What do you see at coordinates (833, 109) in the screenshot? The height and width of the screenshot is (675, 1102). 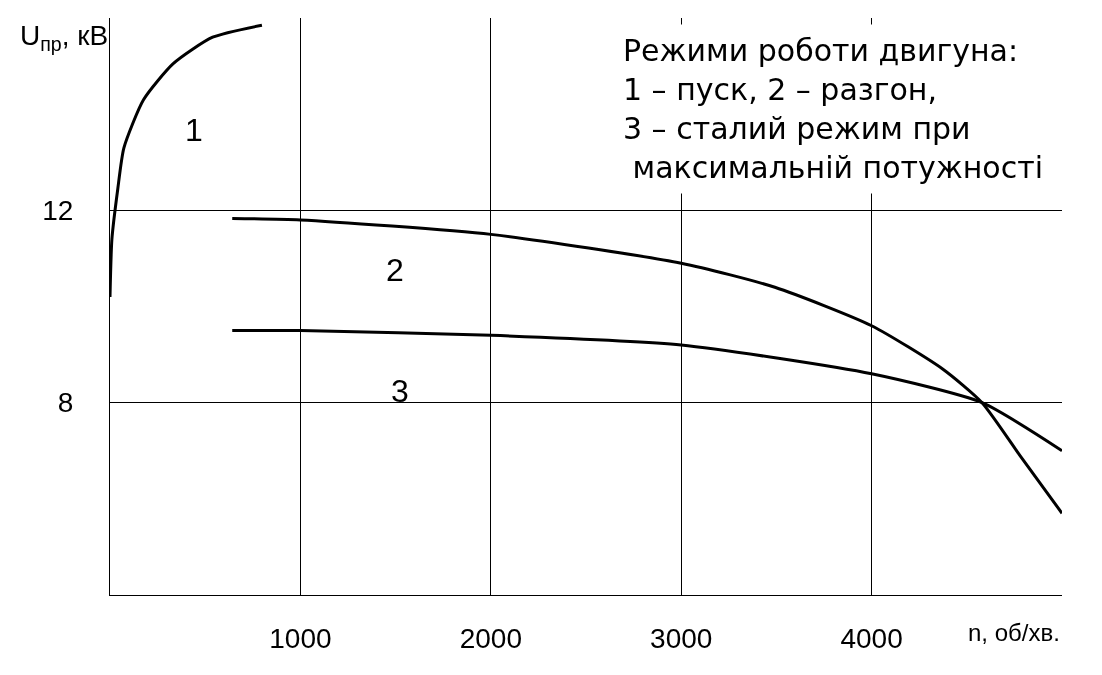 I see `annotation: Режими роботи двигуна: 1 – пуск, 2 – разгон, 3 – сталий режим при максимальній потужності` at bounding box center [833, 109].